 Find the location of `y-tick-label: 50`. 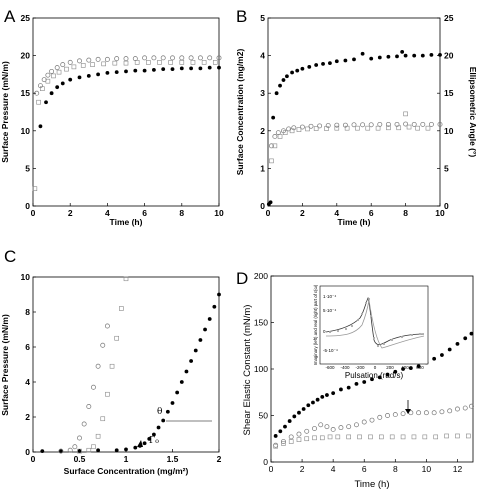

y-tick-label: 50 is located at coordinates (264, 416).